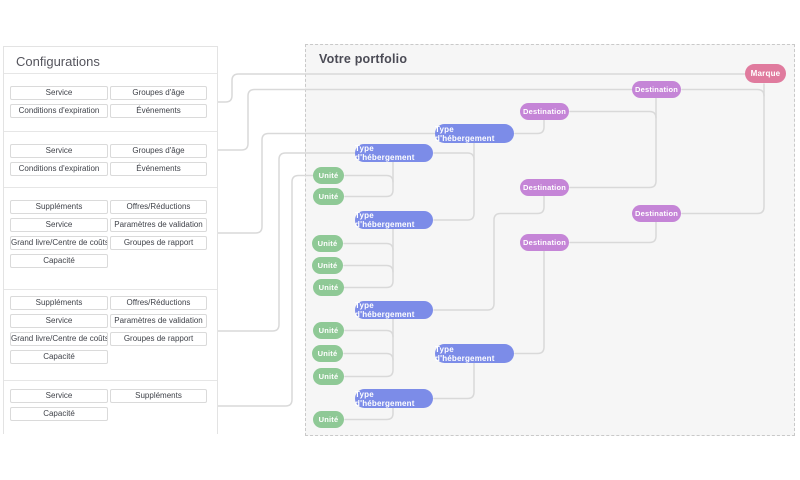  What do you see at coordinates (394, 310) in the screenshot?
I see `node-type-4: Type d'hébergement` at bounding box center [394, 310].